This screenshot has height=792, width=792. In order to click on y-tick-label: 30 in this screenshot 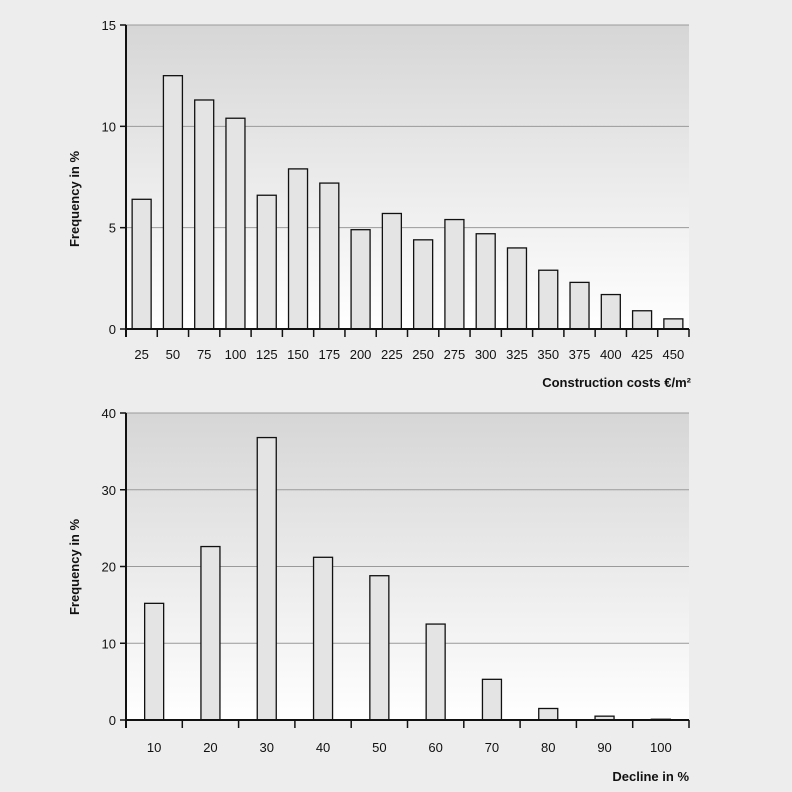, I will do `click(109, 490)`.